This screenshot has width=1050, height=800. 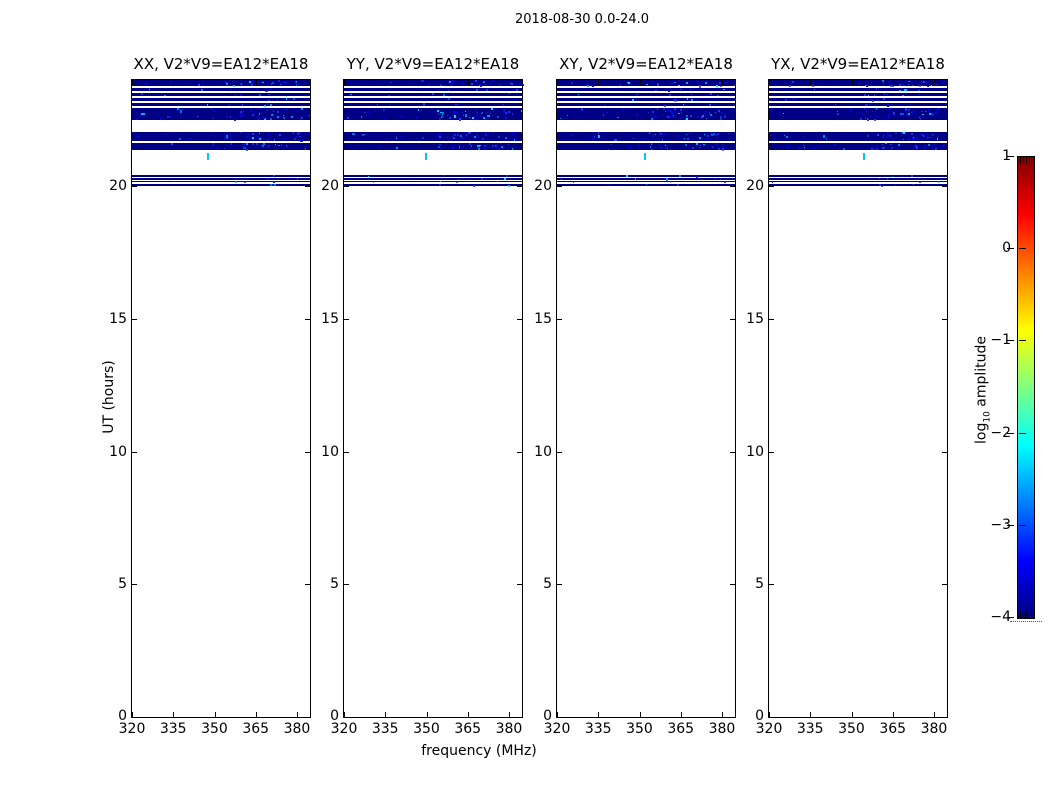 What do you see at coordinates (681, 729) in the screenshot?
I see `x-tick-label: 365` at bounding box center [681, 729].